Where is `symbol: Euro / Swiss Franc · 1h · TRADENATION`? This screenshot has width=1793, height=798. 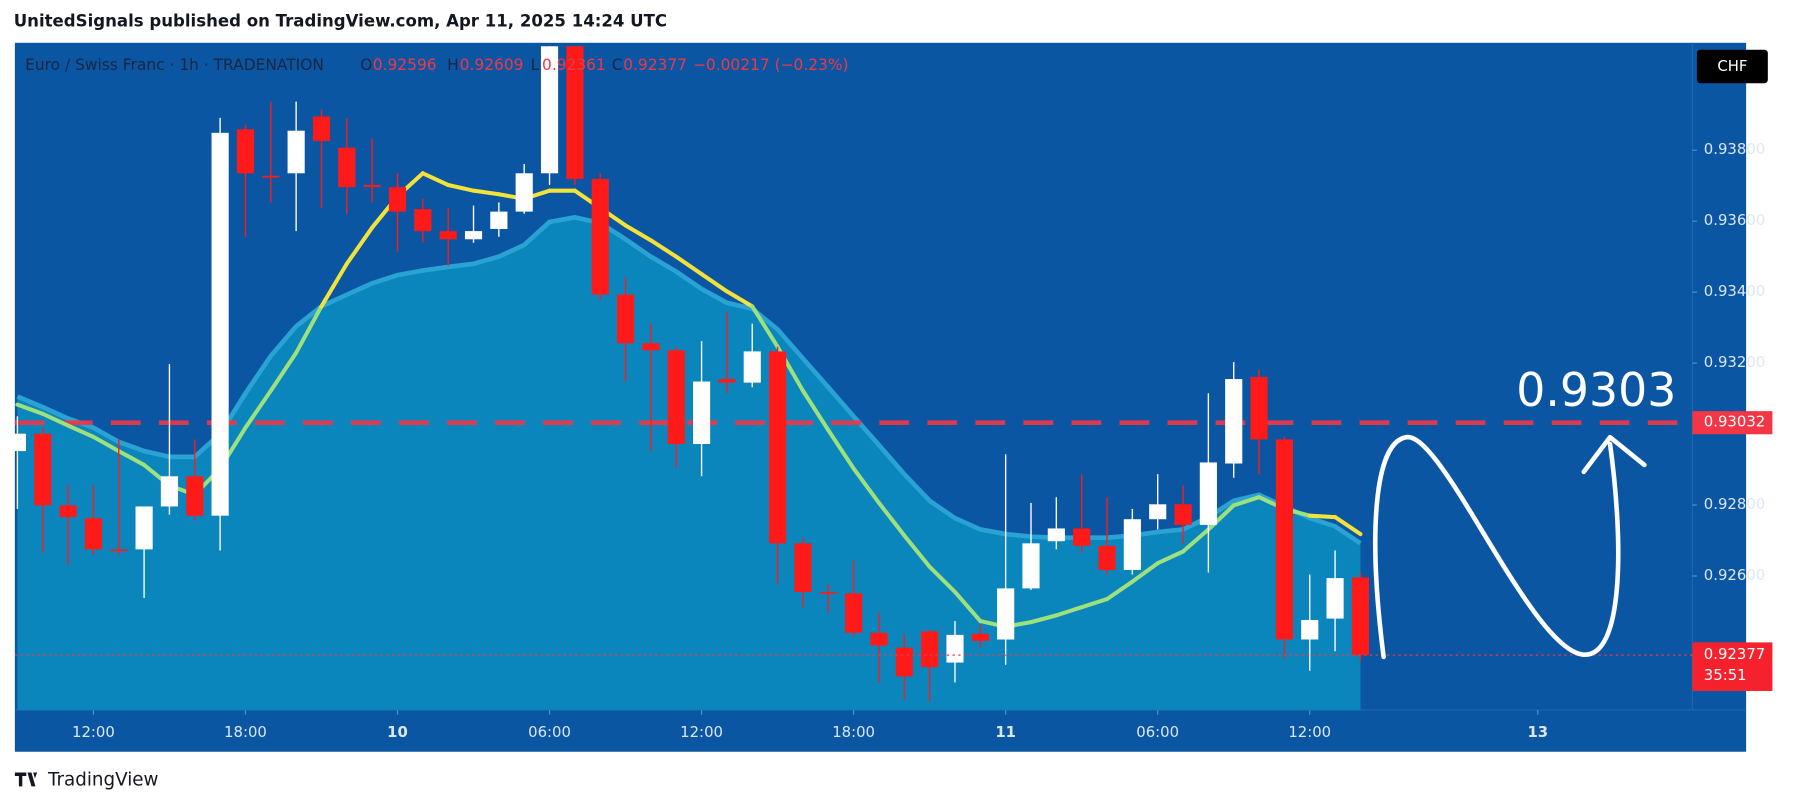
symbol: Euro / Swiss Franc · 1h · TRADENATION is located at coordinates (174, 64).